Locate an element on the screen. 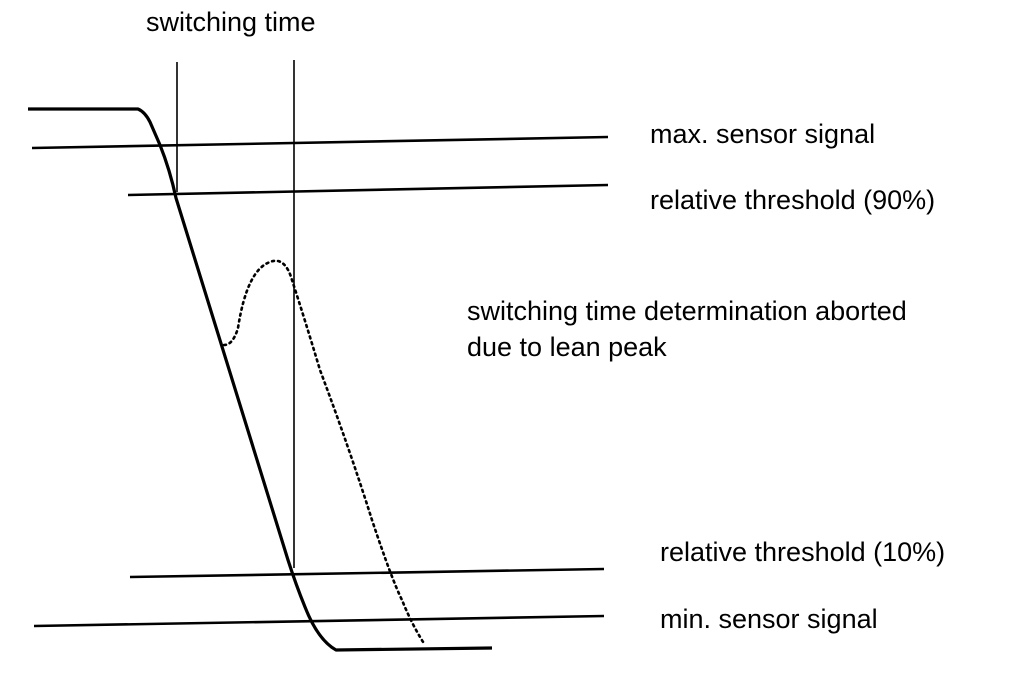 The width and height of the screenshot is (1024, 696). lean-peak-dotted-curve is located at coordinates (324, 453).